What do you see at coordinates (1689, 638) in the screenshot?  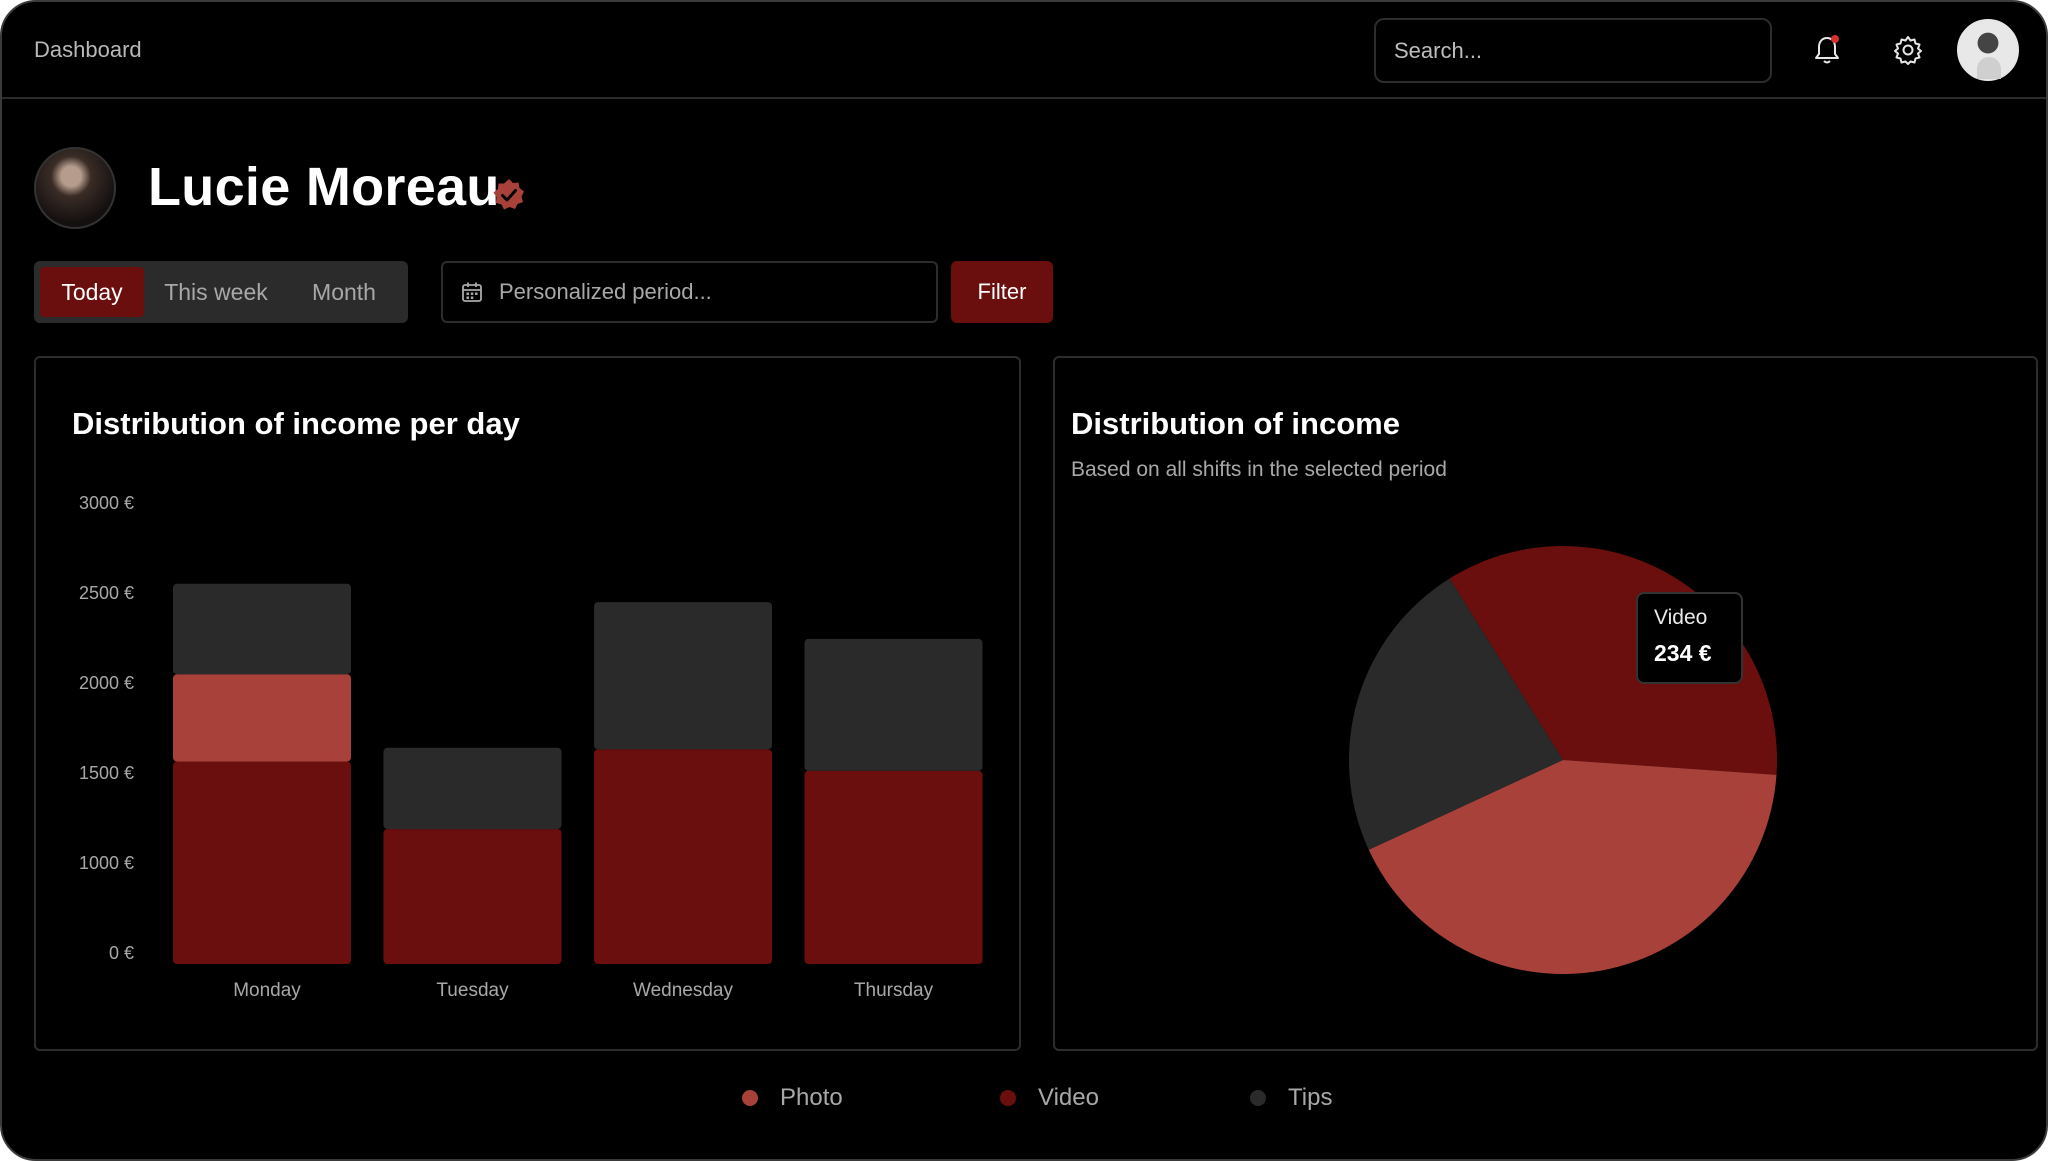 I see `pie-tooltip: Video 234 €` at bounding box center [1689, 638].